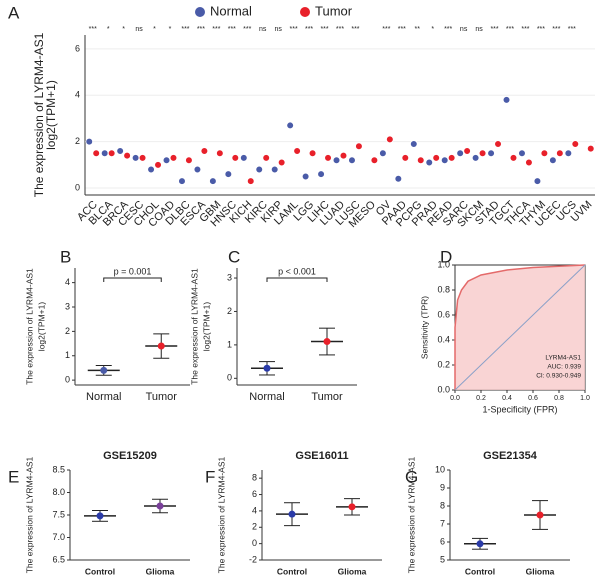  What do you see at coordinates (210, 476) in the screenshot?
I see `panel-letter: F` at bounding box center [210, 476].